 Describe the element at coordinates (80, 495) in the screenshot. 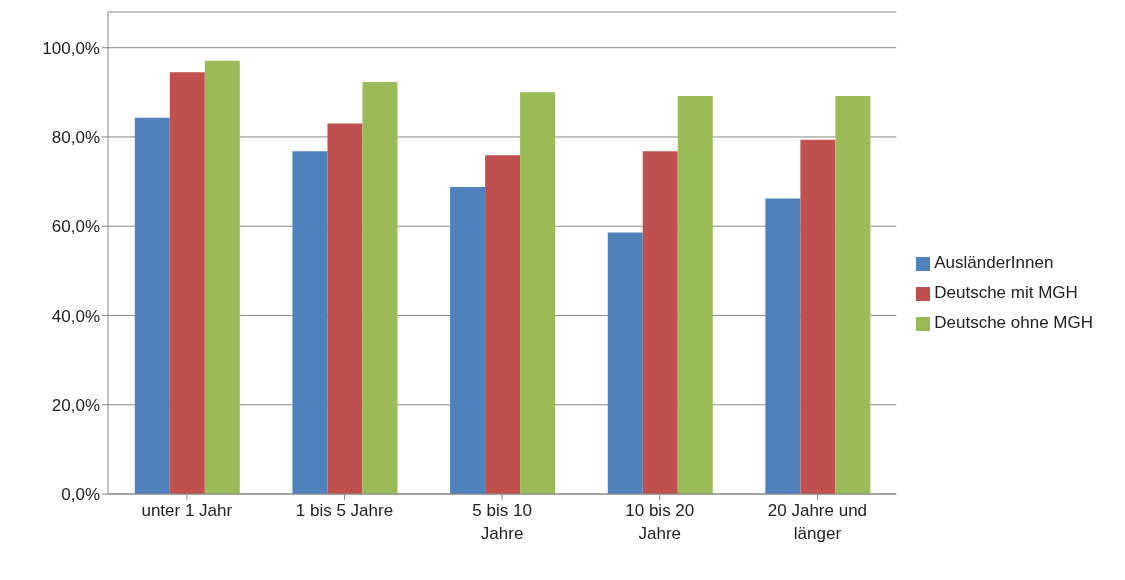

I see `y-tick-label: 0,0%` at that location.